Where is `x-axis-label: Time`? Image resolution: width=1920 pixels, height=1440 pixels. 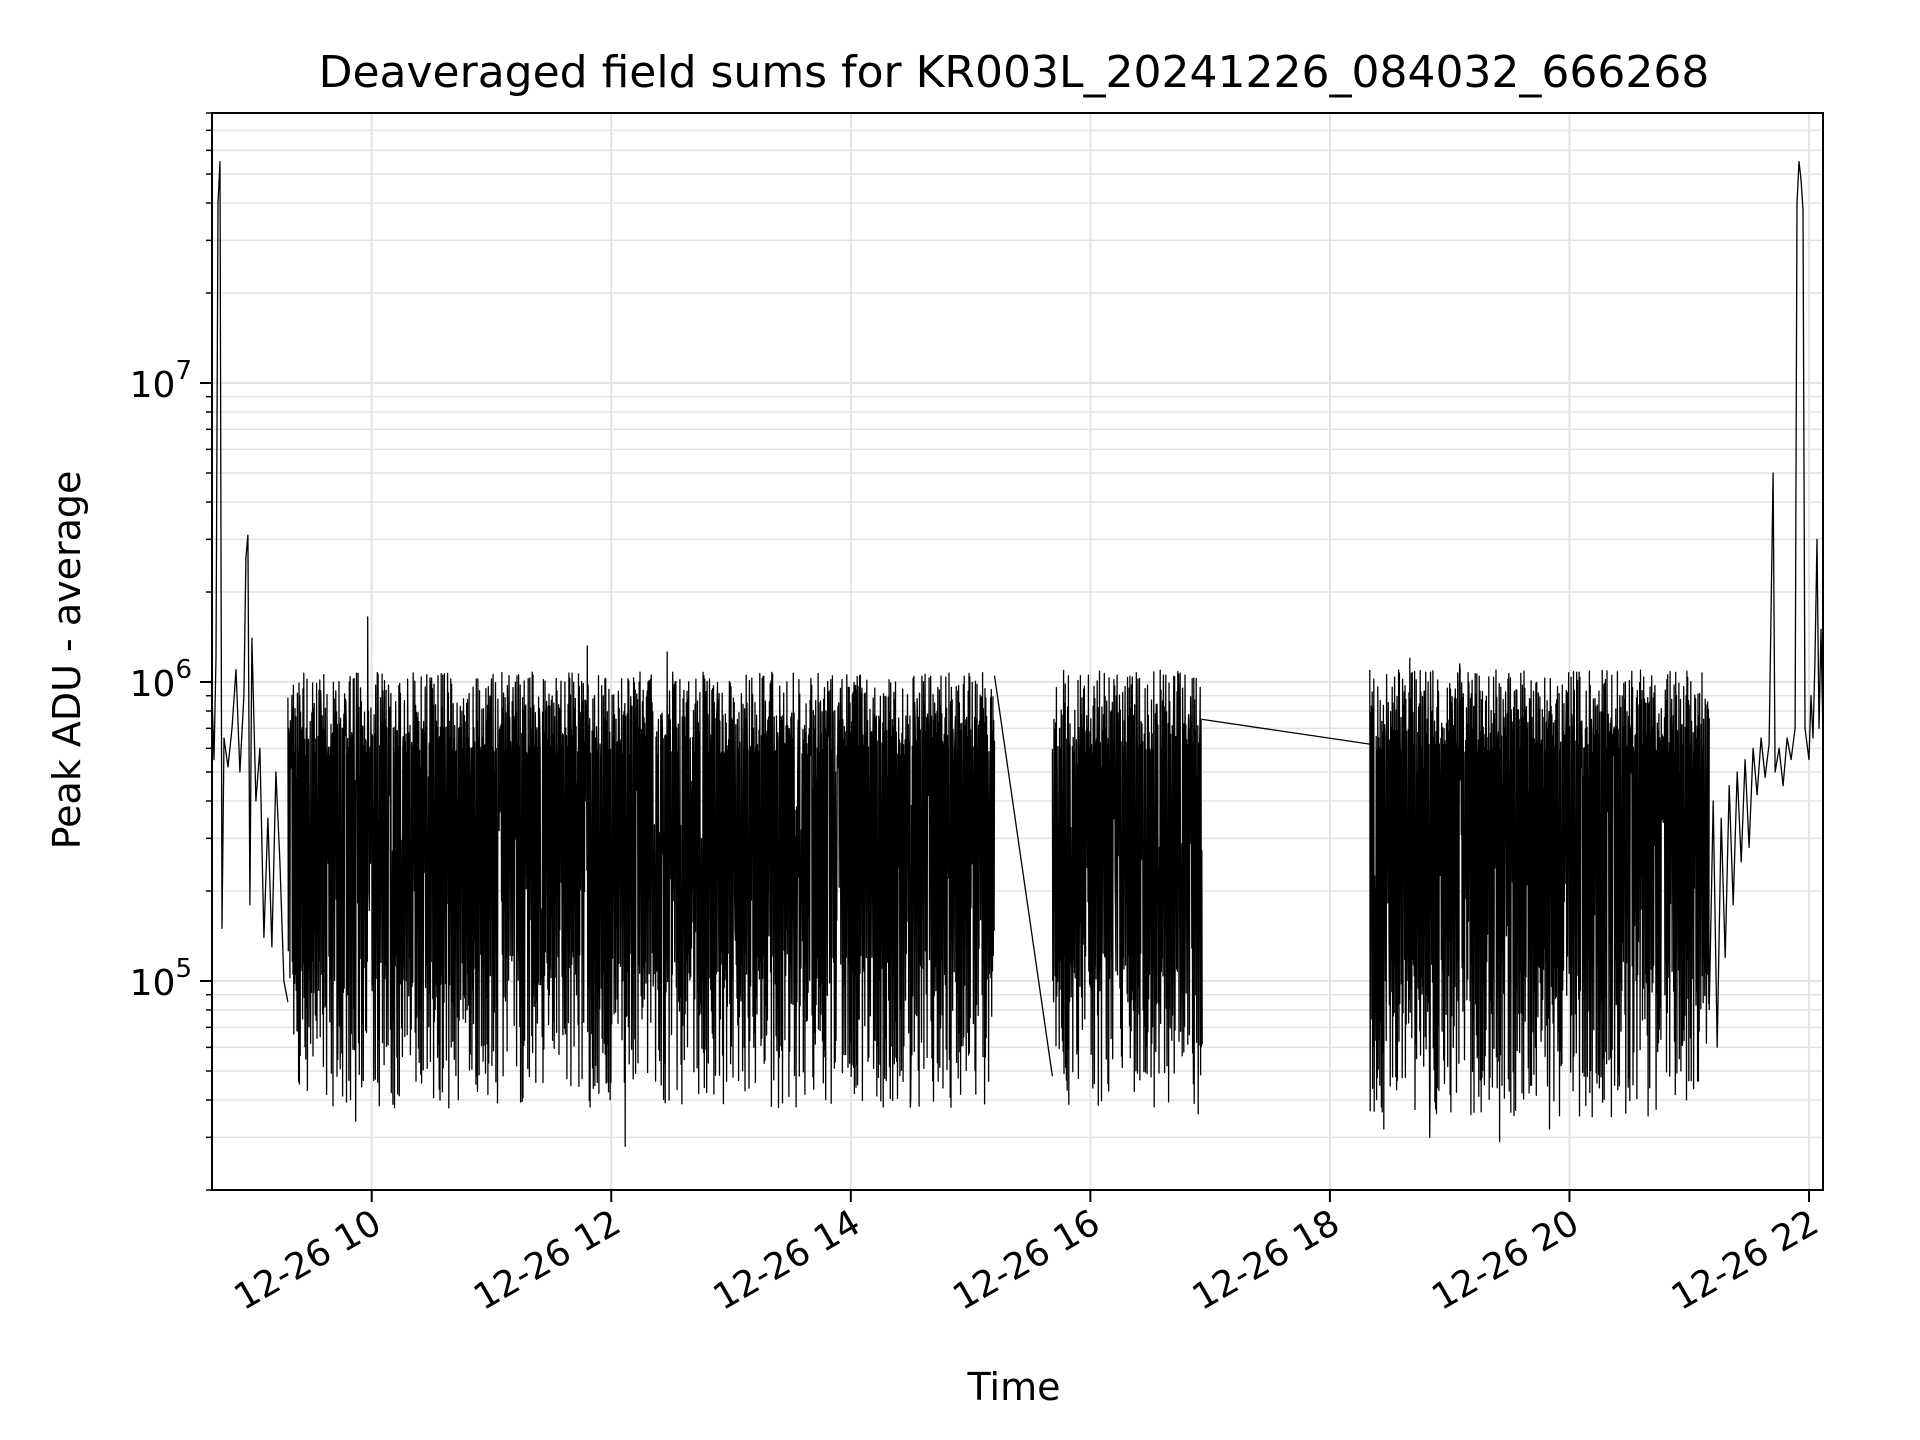 x-axis-label: Time is located at coordinates (1014, 1387).